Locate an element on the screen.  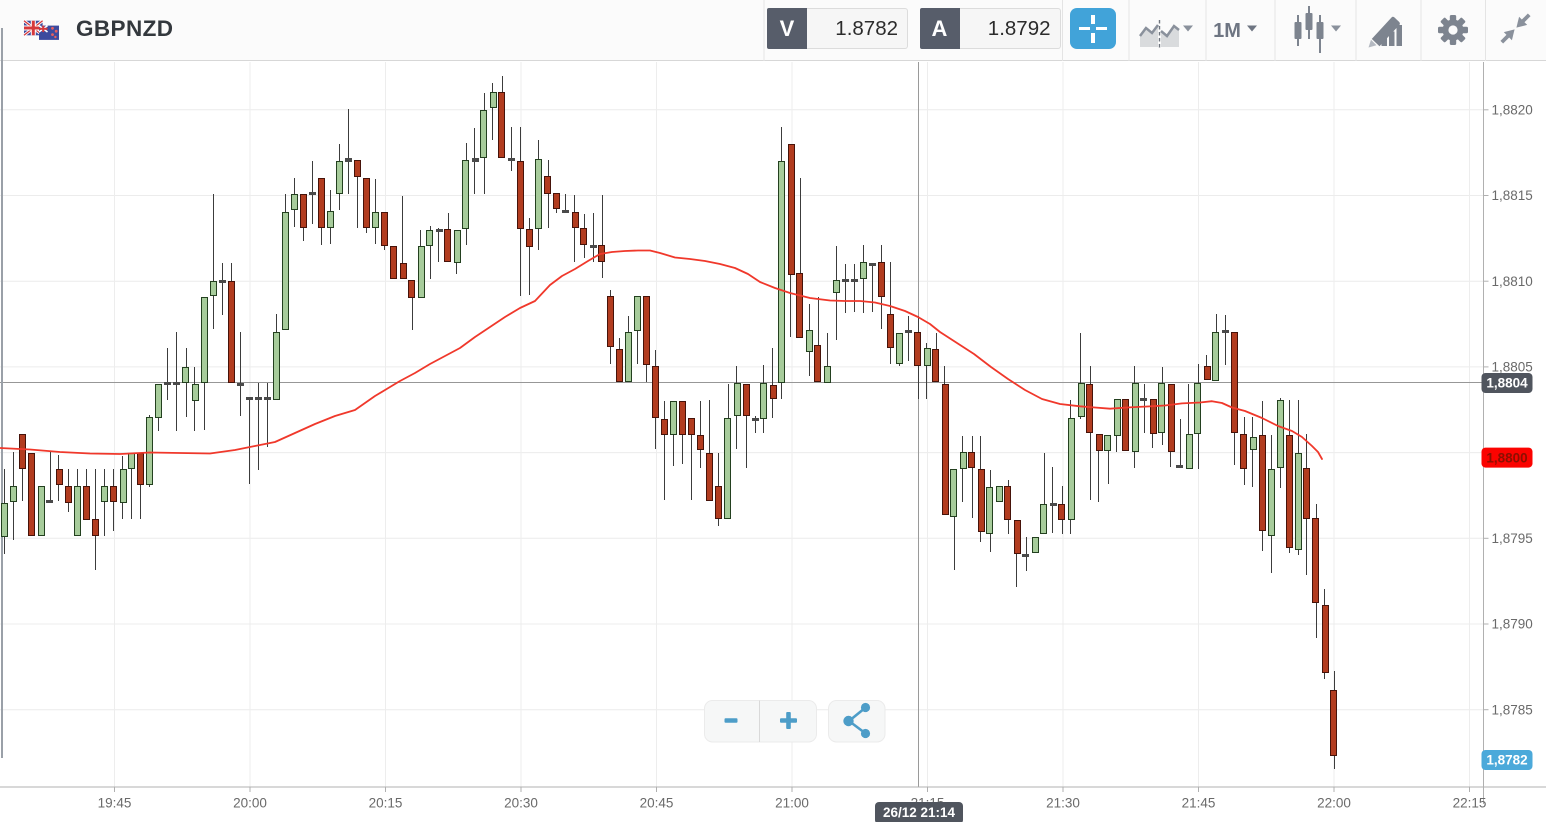
svg-text: 1,8810 is located at coordinates (1512, 281).